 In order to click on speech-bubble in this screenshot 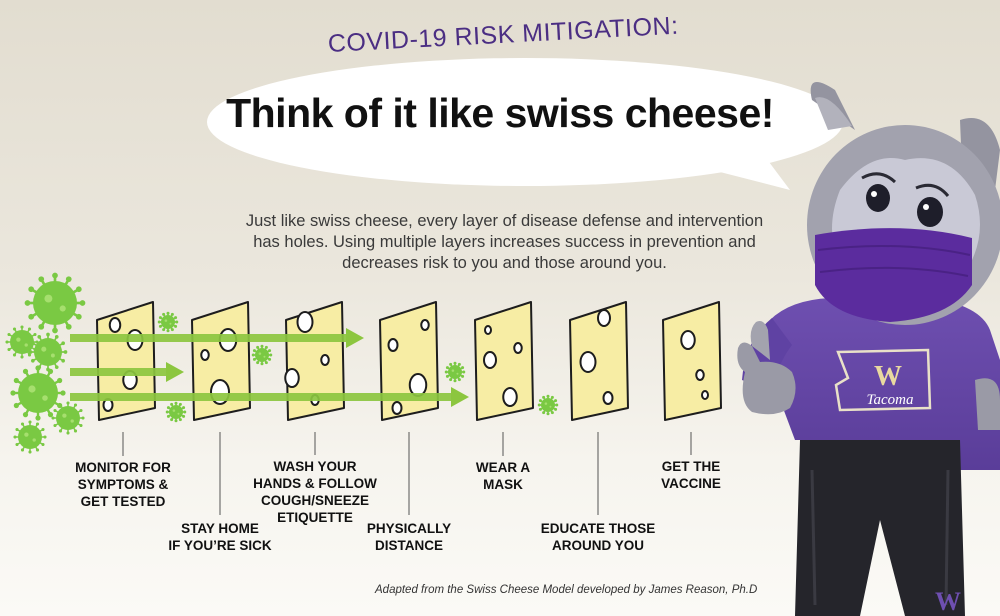, I will do `click(525, 124)`.